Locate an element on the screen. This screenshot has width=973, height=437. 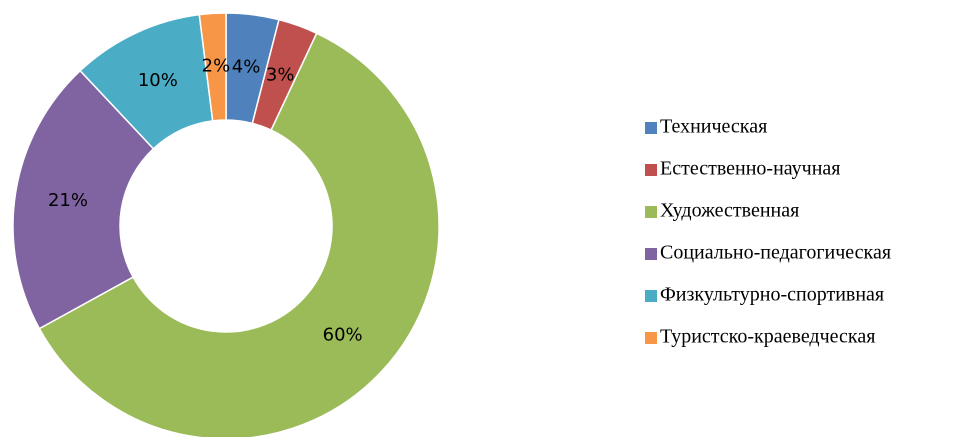
data-label: 4% is located at coordinates (246, 66).